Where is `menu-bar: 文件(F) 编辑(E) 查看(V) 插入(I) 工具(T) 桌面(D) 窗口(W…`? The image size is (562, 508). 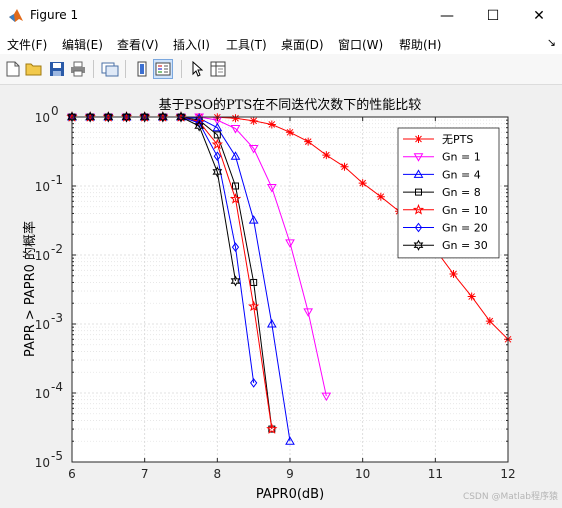 menu-bar: 文件(F) 编辑(E) 查看(V) 插入(I) 工具(T) 桌面(D) 窗口(W… is located at coordinates (281, 43).